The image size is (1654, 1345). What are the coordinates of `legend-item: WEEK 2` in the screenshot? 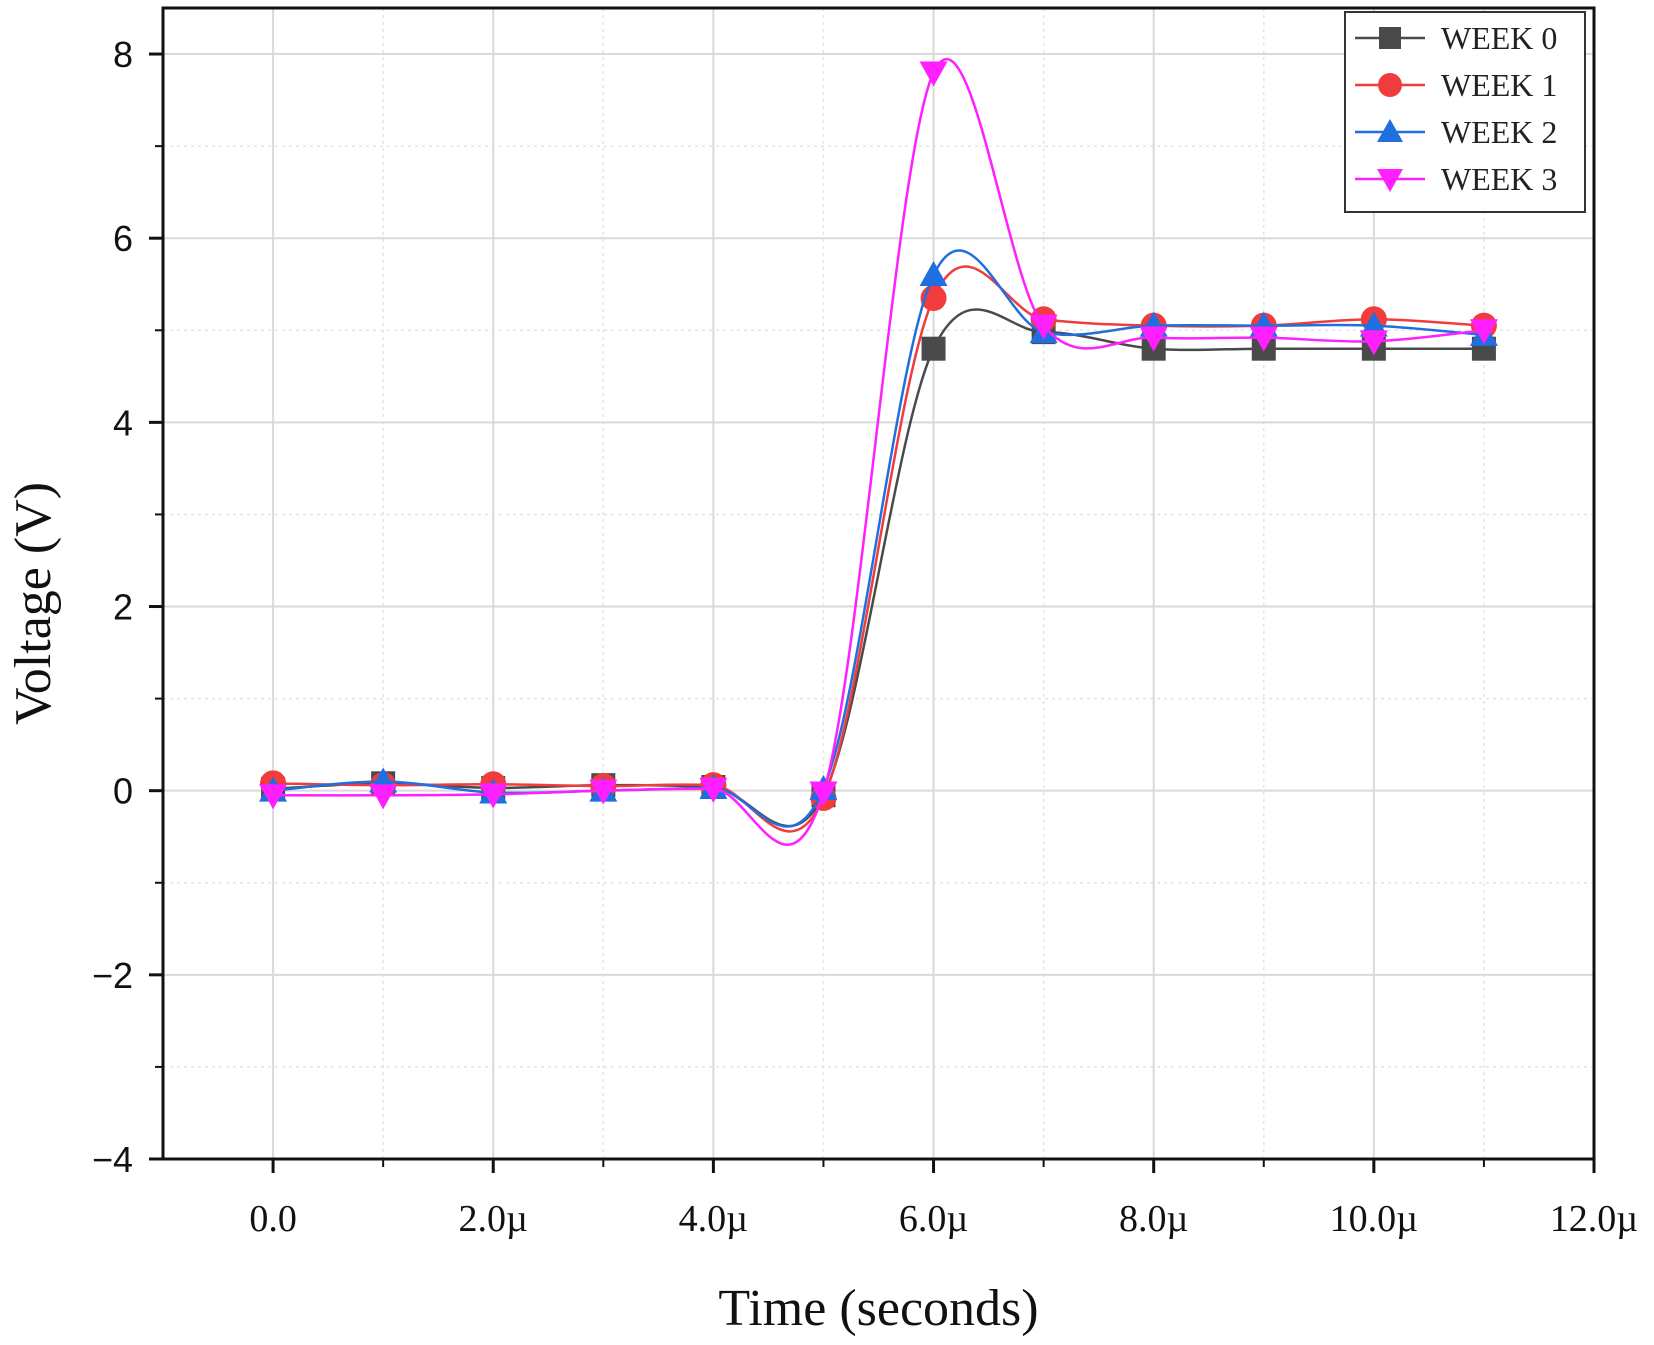 It's located at (1456, 132).